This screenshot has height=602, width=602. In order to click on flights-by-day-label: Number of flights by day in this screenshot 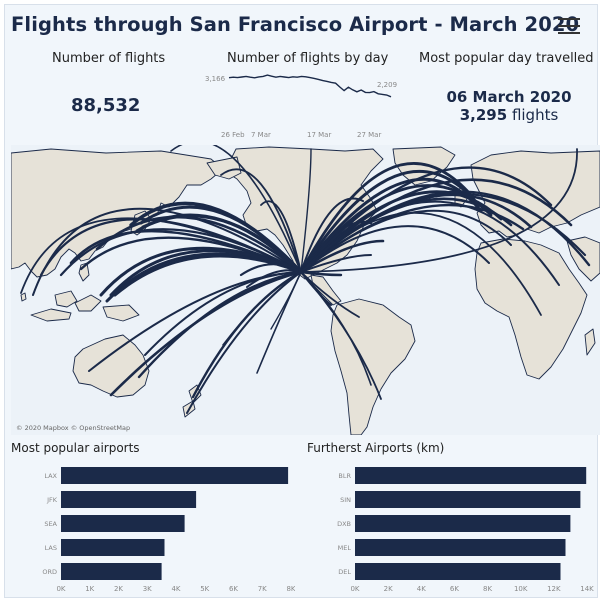, I will do `click(308, 58)`.